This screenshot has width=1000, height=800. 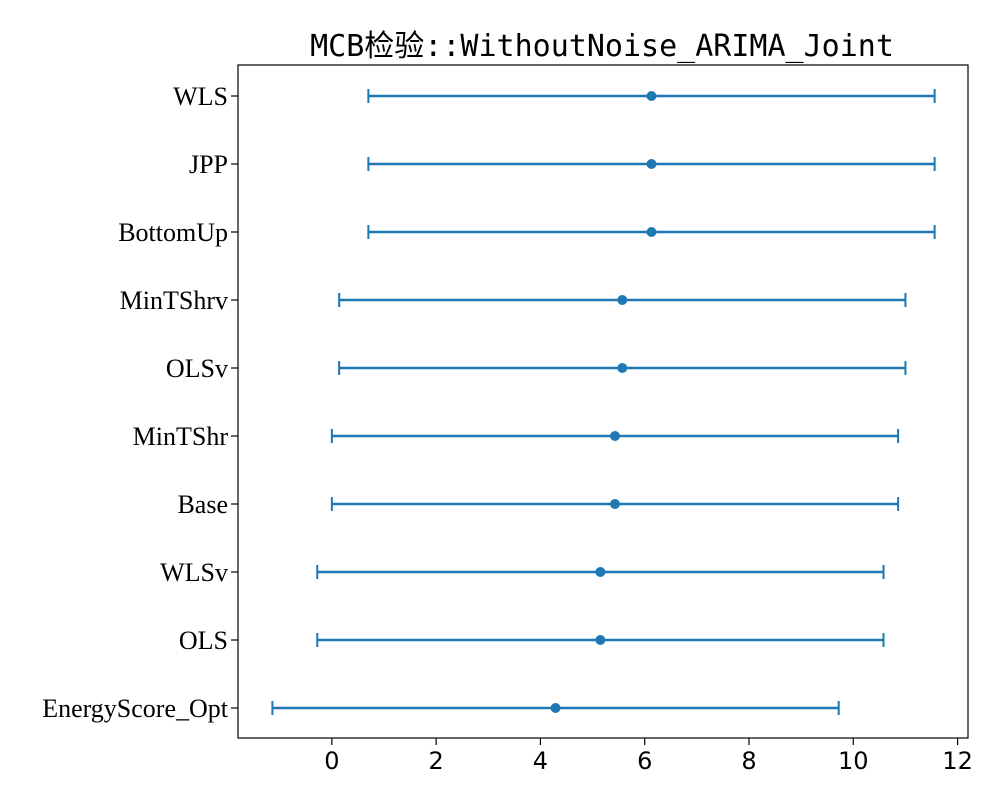 What do you see at coordinates (436, 761) in the screenshot?
I see `x-tick-label: 2` at bounding box center [436, 761].